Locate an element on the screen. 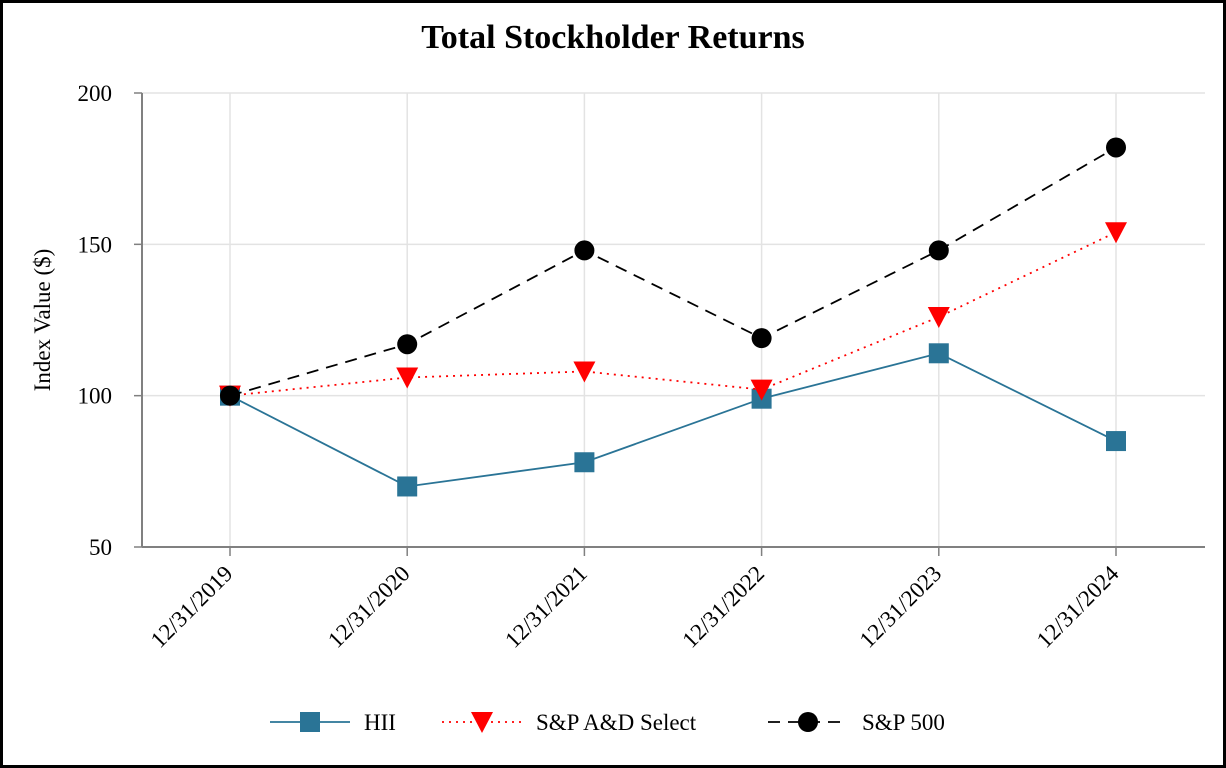 This screenshot has height=768, width=1226. y-axis-ticks: 50 100 150 200 is located at coordinates (110, 320).